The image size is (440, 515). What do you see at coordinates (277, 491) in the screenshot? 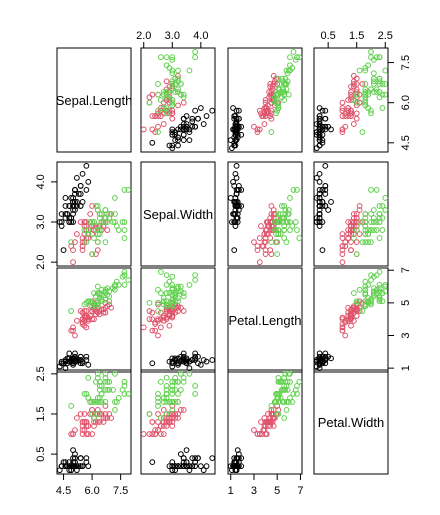
I see `tick-label: 5` at bounding box center [277, 491].